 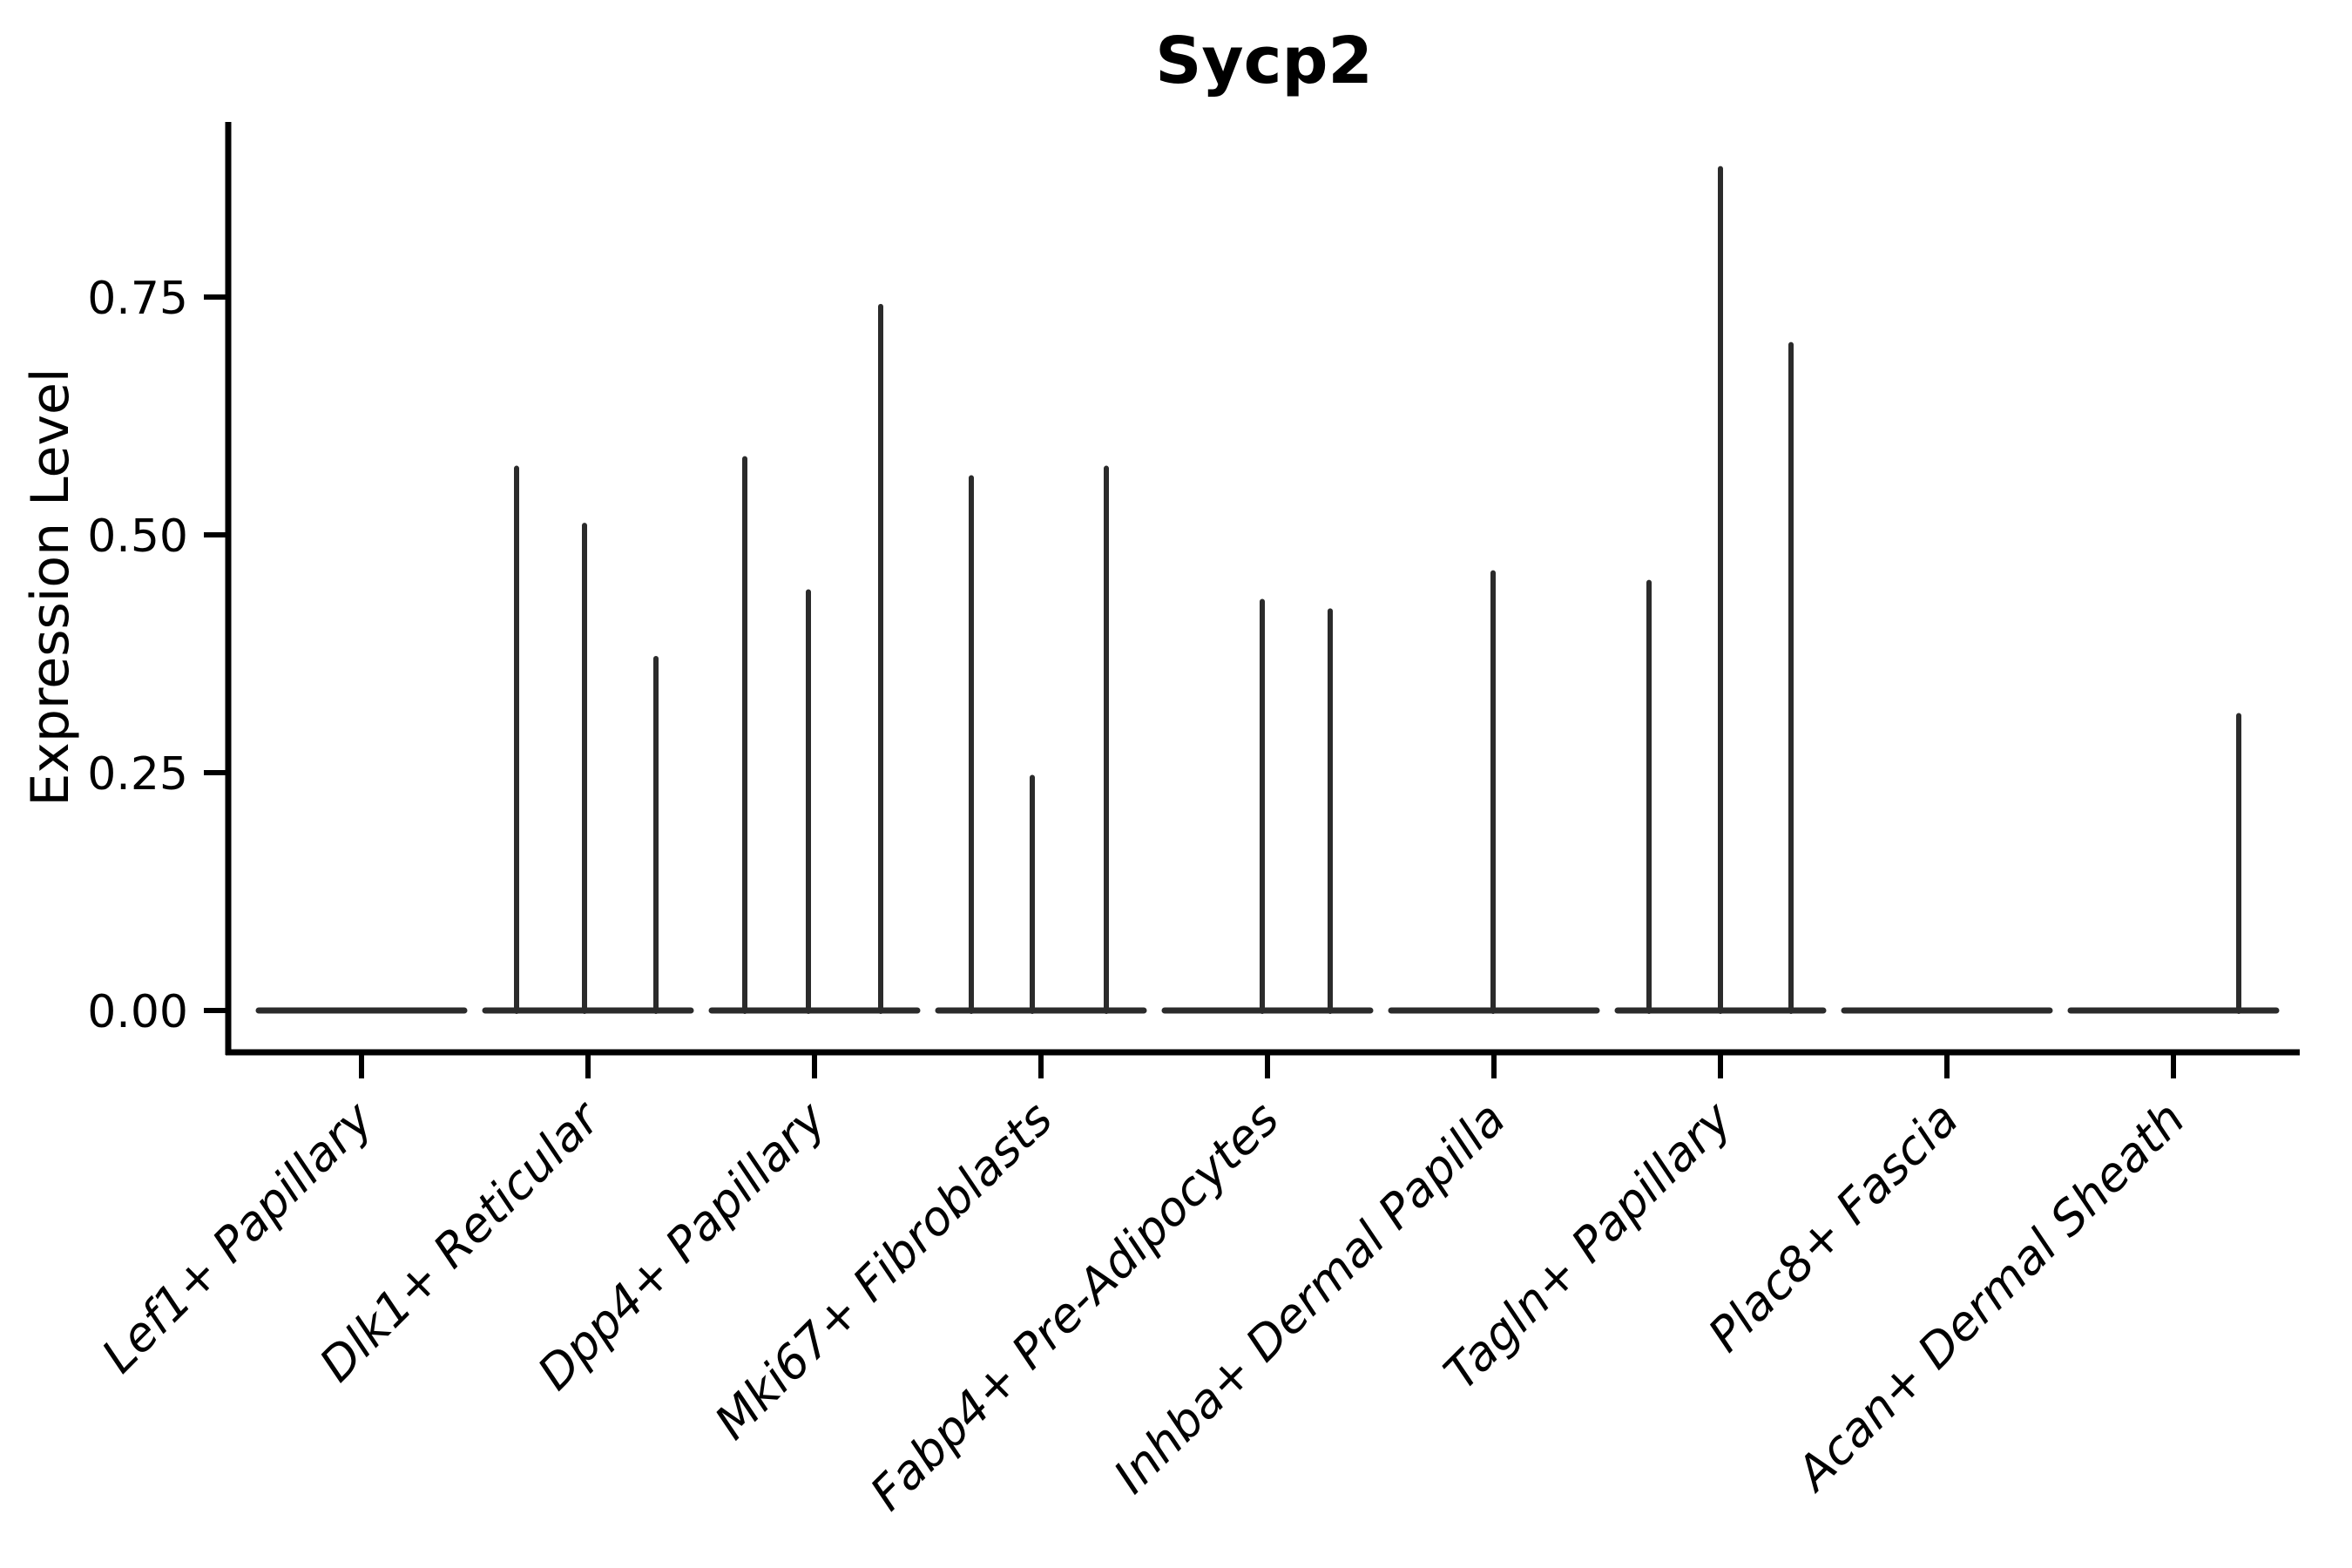 What do you see at coordinates (815, 658) in the screenshot?
I see `violin-dpp4-papillary` at bounding box center [815, 658].